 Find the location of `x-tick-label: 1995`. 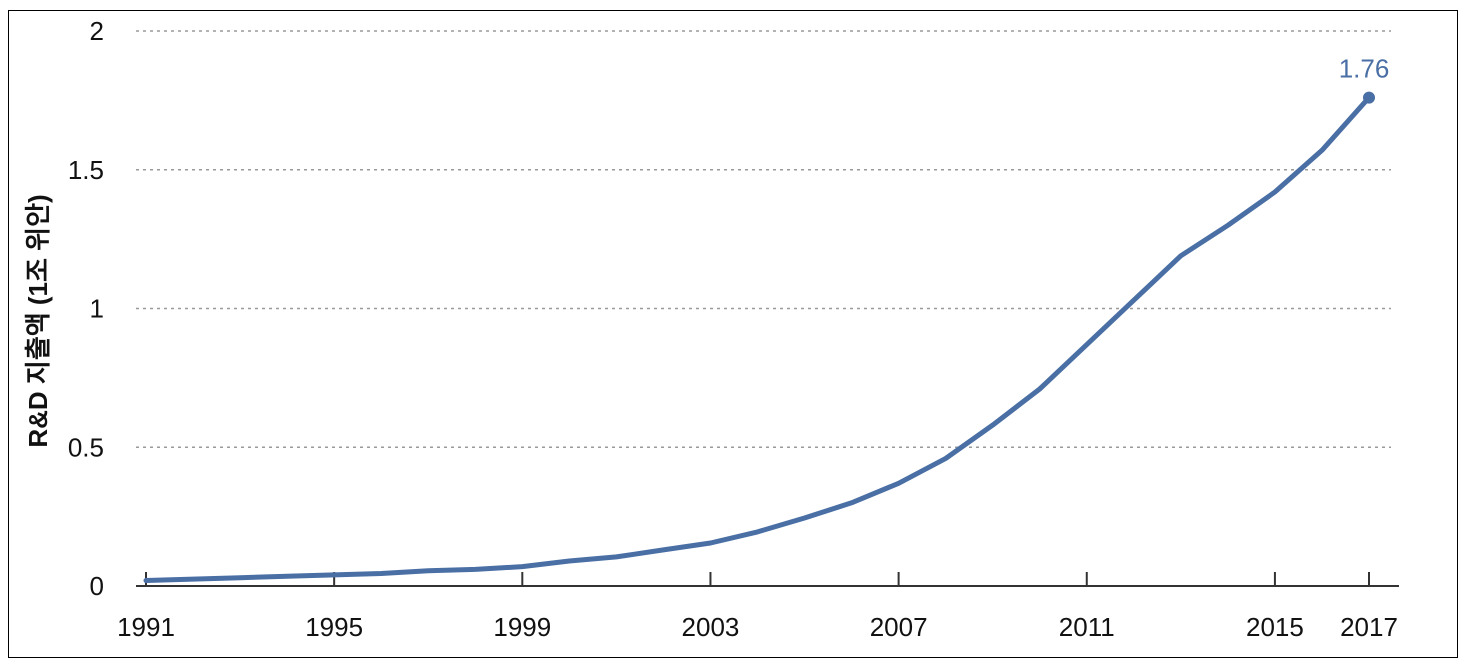

x-tick-label: 1995 is located at coordinates (334, 627).